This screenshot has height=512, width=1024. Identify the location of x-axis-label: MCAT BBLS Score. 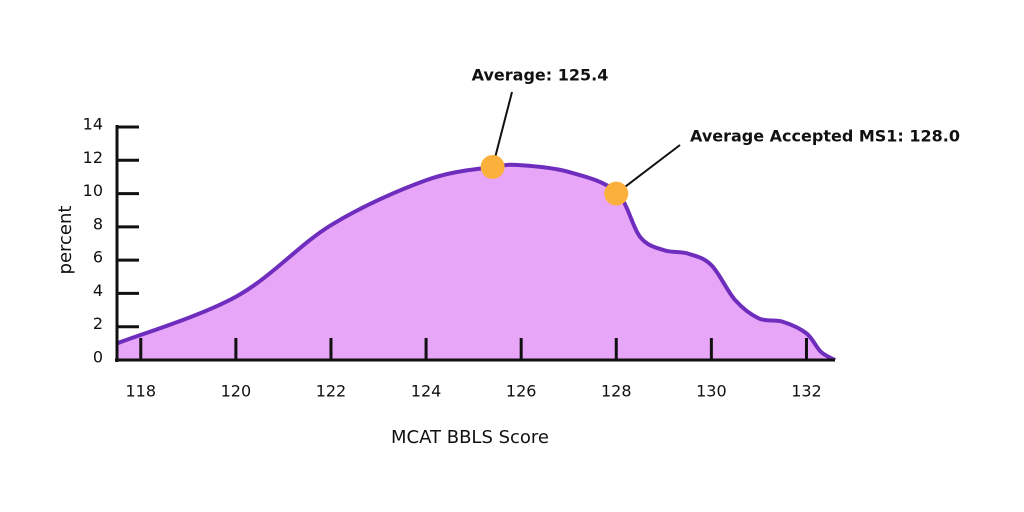
(470, 437).